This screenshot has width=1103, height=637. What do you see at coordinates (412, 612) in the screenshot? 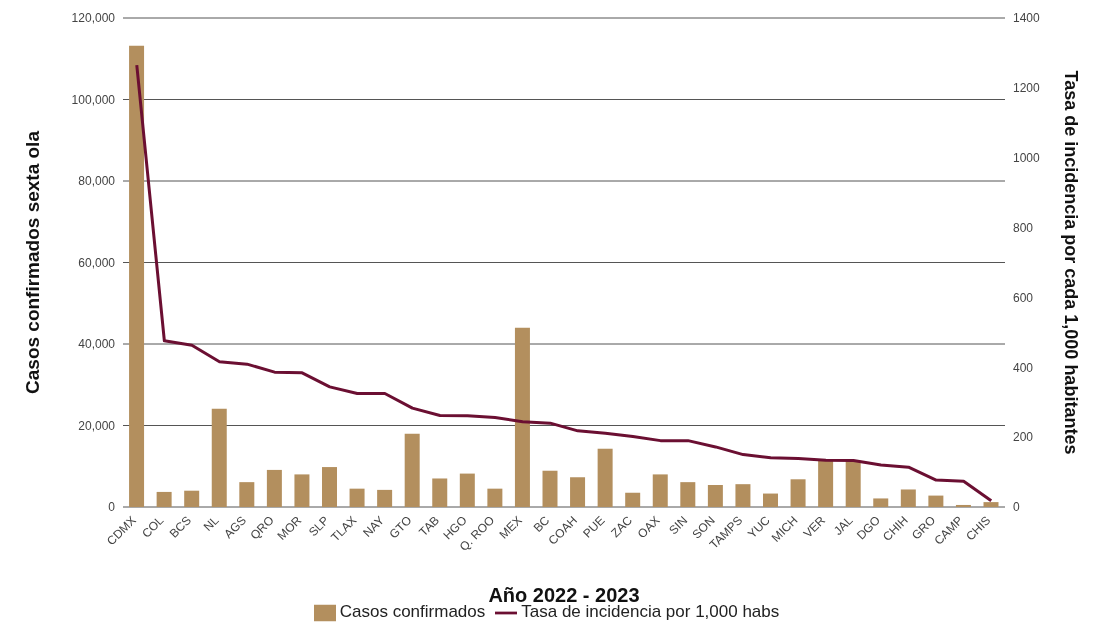
I see `legend-label: Casos confirmados` at bounding box center [412, 612].